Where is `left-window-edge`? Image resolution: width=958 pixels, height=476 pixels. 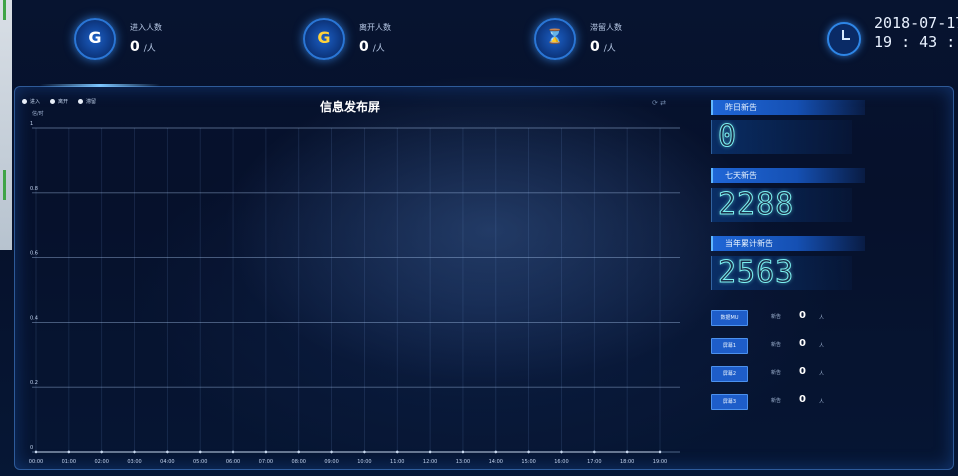
left-window-edge is located at coordinates (6, 125).